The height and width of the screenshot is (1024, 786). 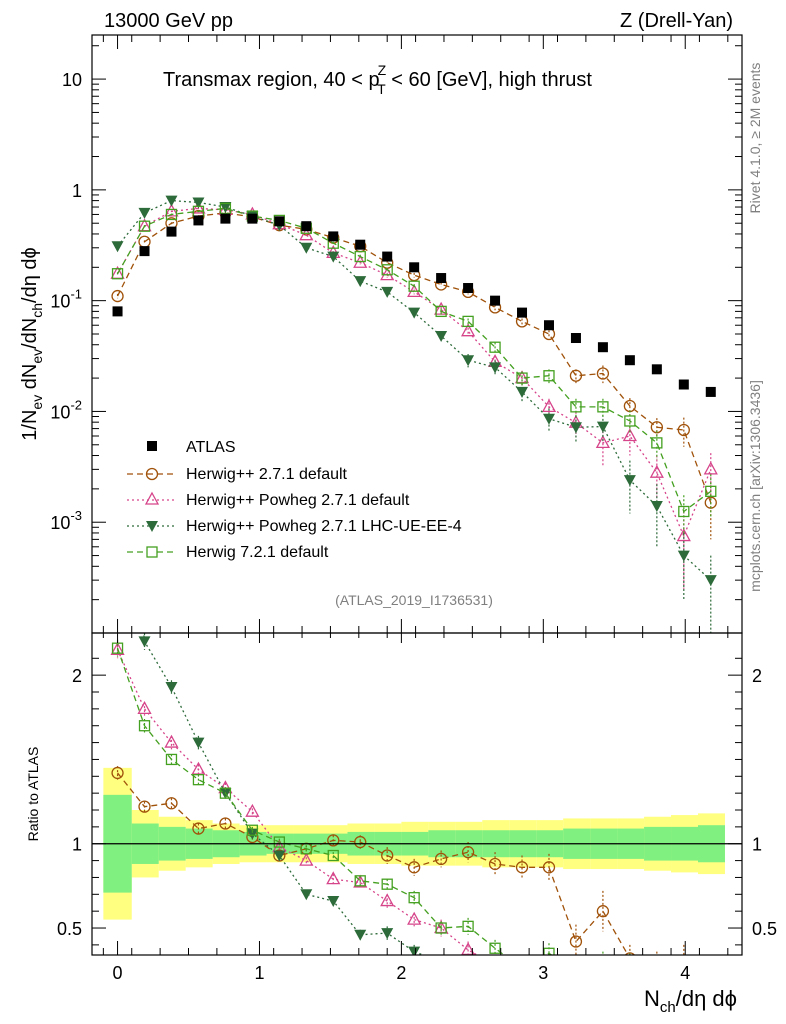 I want to click on y-tick-label-0: 10⁻³, so click(x=66, y=520).